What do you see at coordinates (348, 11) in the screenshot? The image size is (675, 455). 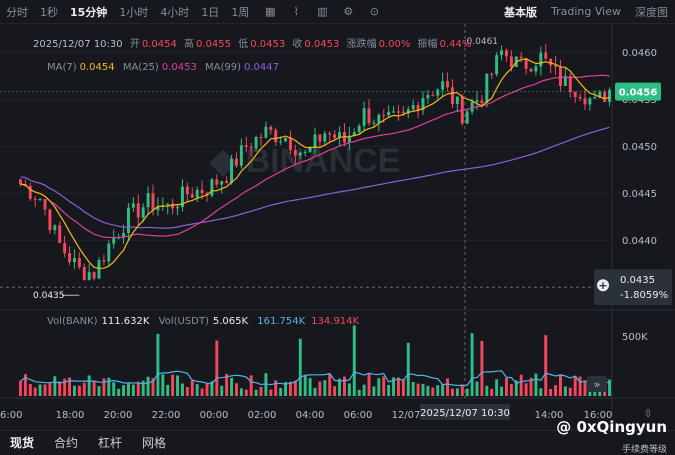 I see `settings-icon: ⚙` at bounding box center [348, 11].